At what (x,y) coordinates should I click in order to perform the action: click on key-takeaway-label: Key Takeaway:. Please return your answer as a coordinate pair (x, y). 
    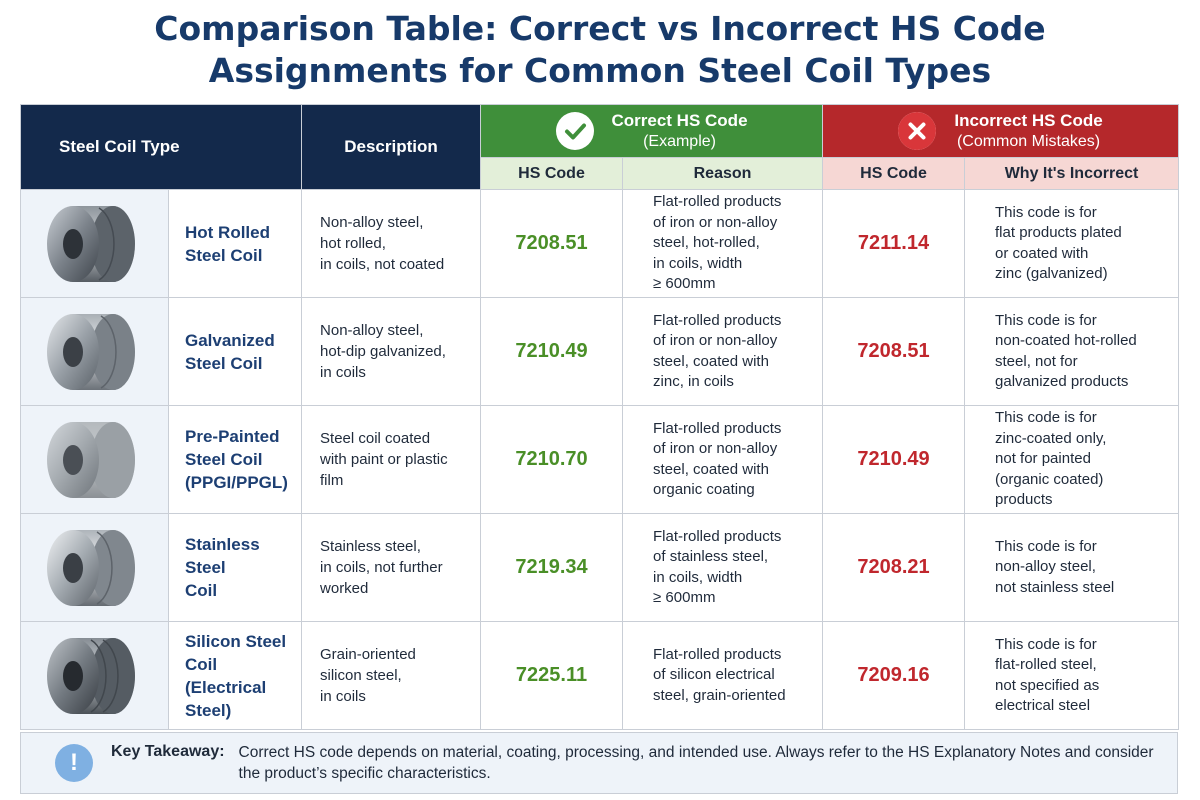
    Looking at the image, I should click on (168, 751).